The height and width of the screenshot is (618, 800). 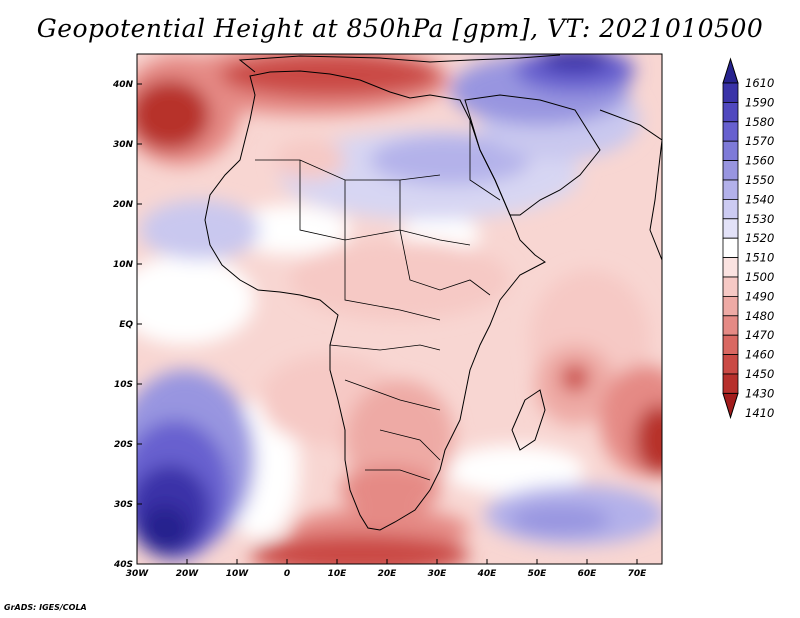 I want to click on lon-label: 50E, so click(x=538, y=574).